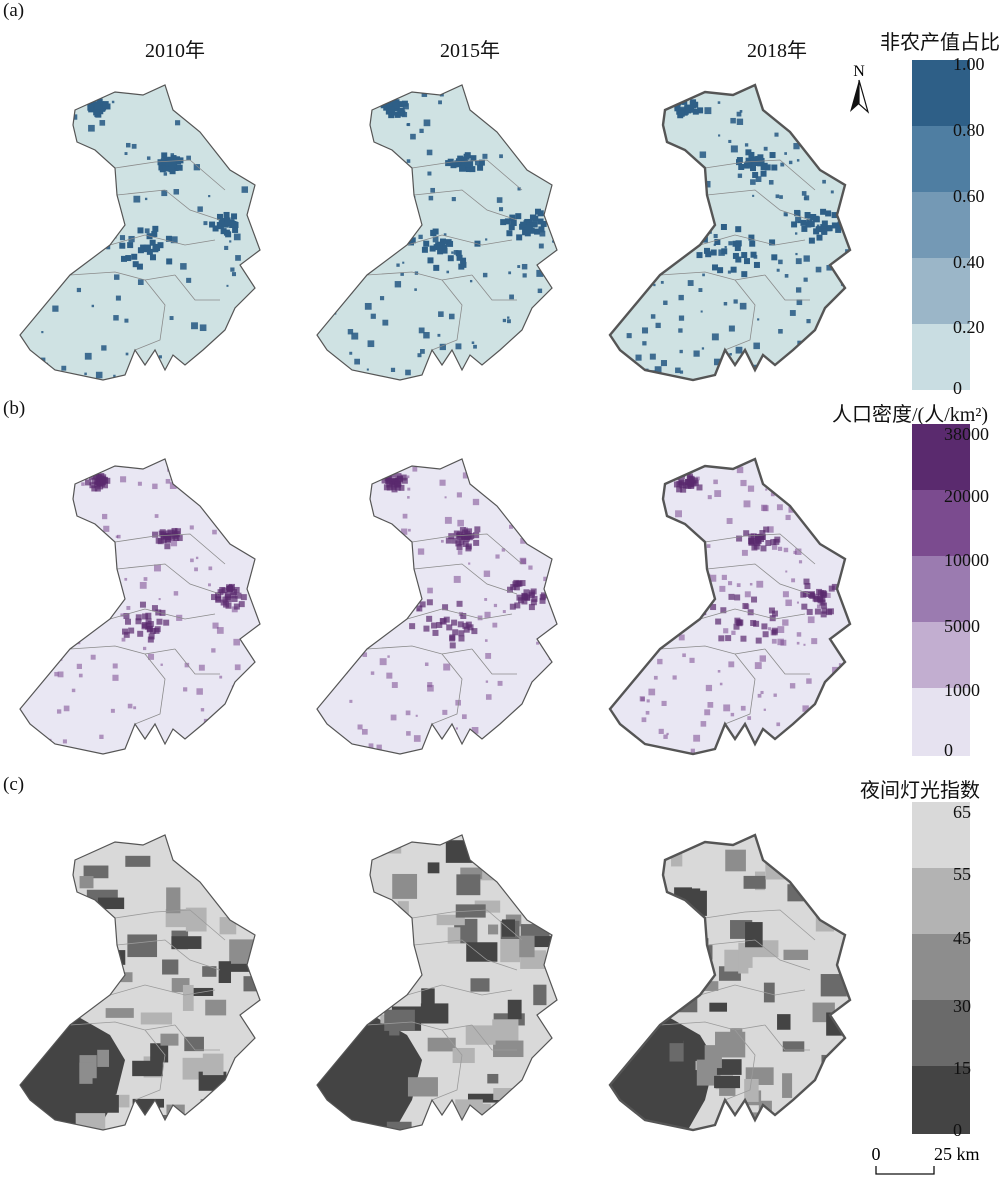 The height and width of the screenshot is (1180, 1000). Describe the element at coordinates (966, 434) in the screenshot. I see `legend-tick: 38000` at that location.